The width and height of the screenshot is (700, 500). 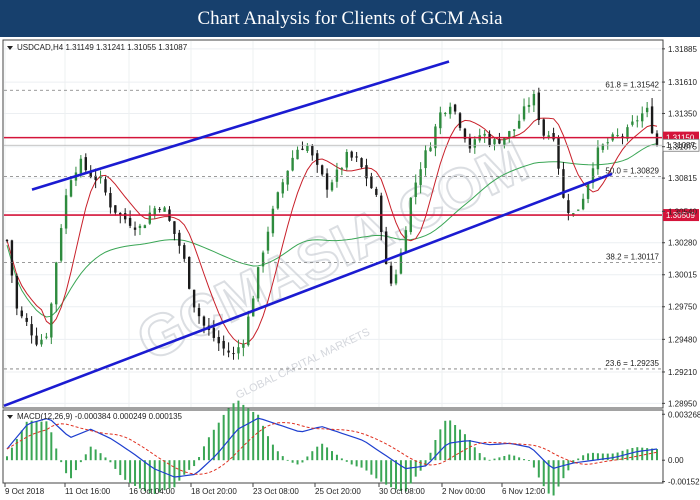 I want to click on time-tick-label: 9 Oct 2018, so click(x=25, y=491).